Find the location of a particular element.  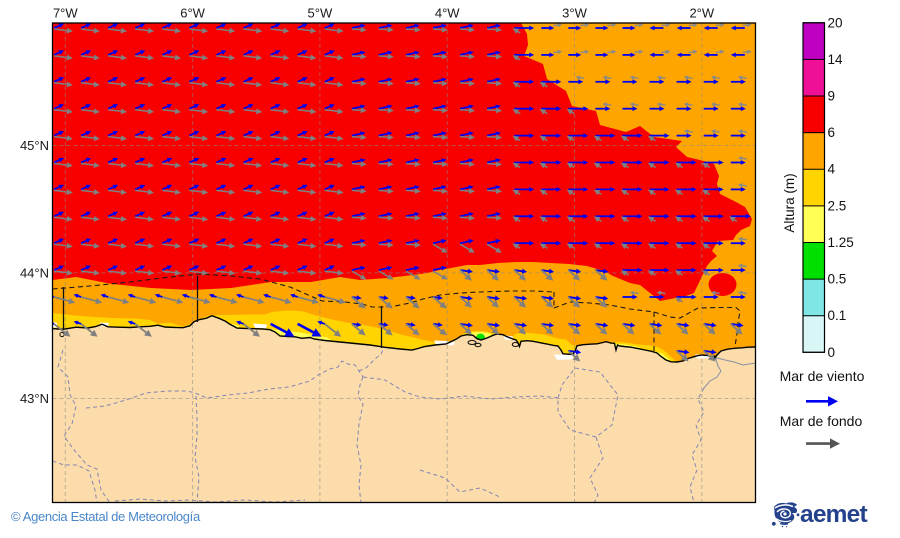

svg-text: 3°W is located at coordinates (574, 13).